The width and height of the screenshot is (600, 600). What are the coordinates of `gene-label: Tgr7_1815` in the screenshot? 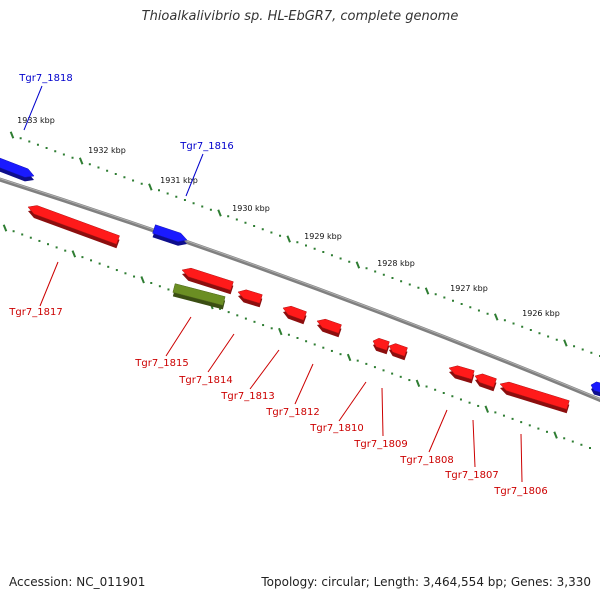 It's located at (161, 363).